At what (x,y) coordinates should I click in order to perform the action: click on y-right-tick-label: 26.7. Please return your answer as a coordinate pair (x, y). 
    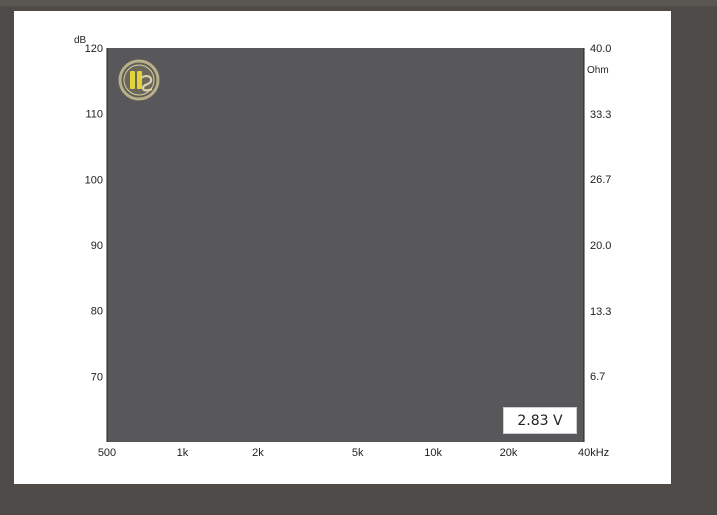
    Looking at the image, I should click on (600, 180).